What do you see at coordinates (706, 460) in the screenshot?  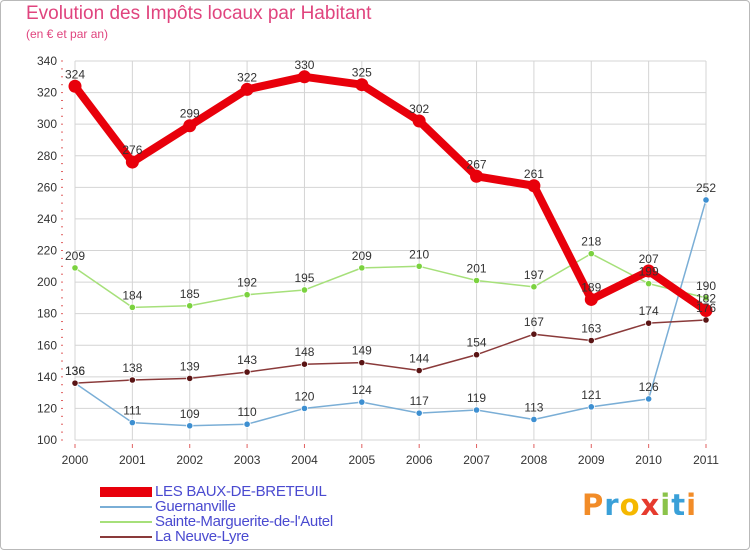 I see `x-tick-label: 2011` at bounding box center [706, 460].